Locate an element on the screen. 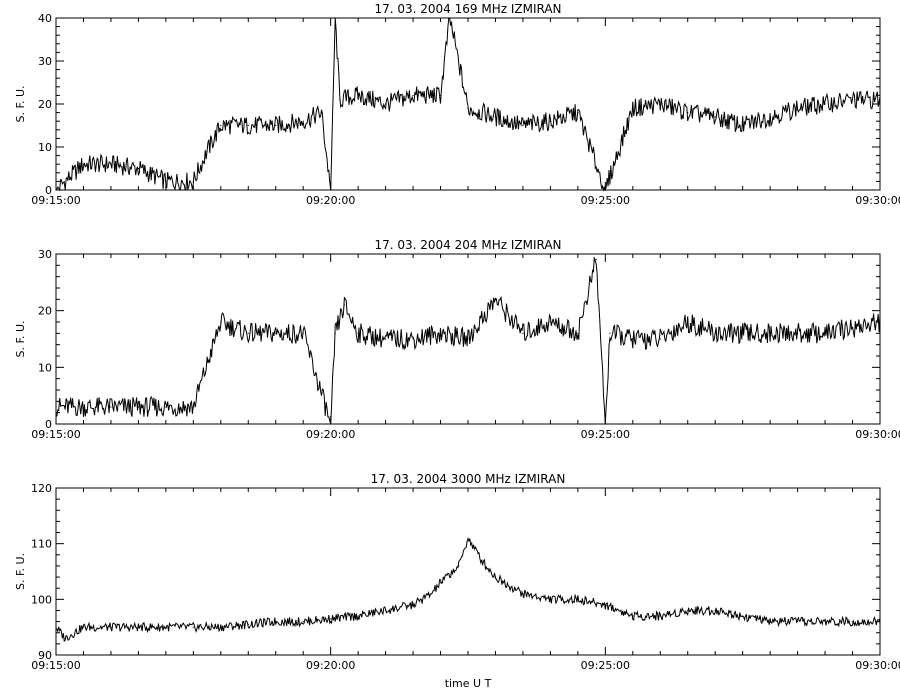 The height and width of the screenshot is (700, 900). y-tick-label: 30 is located at coordinates (45, 254).